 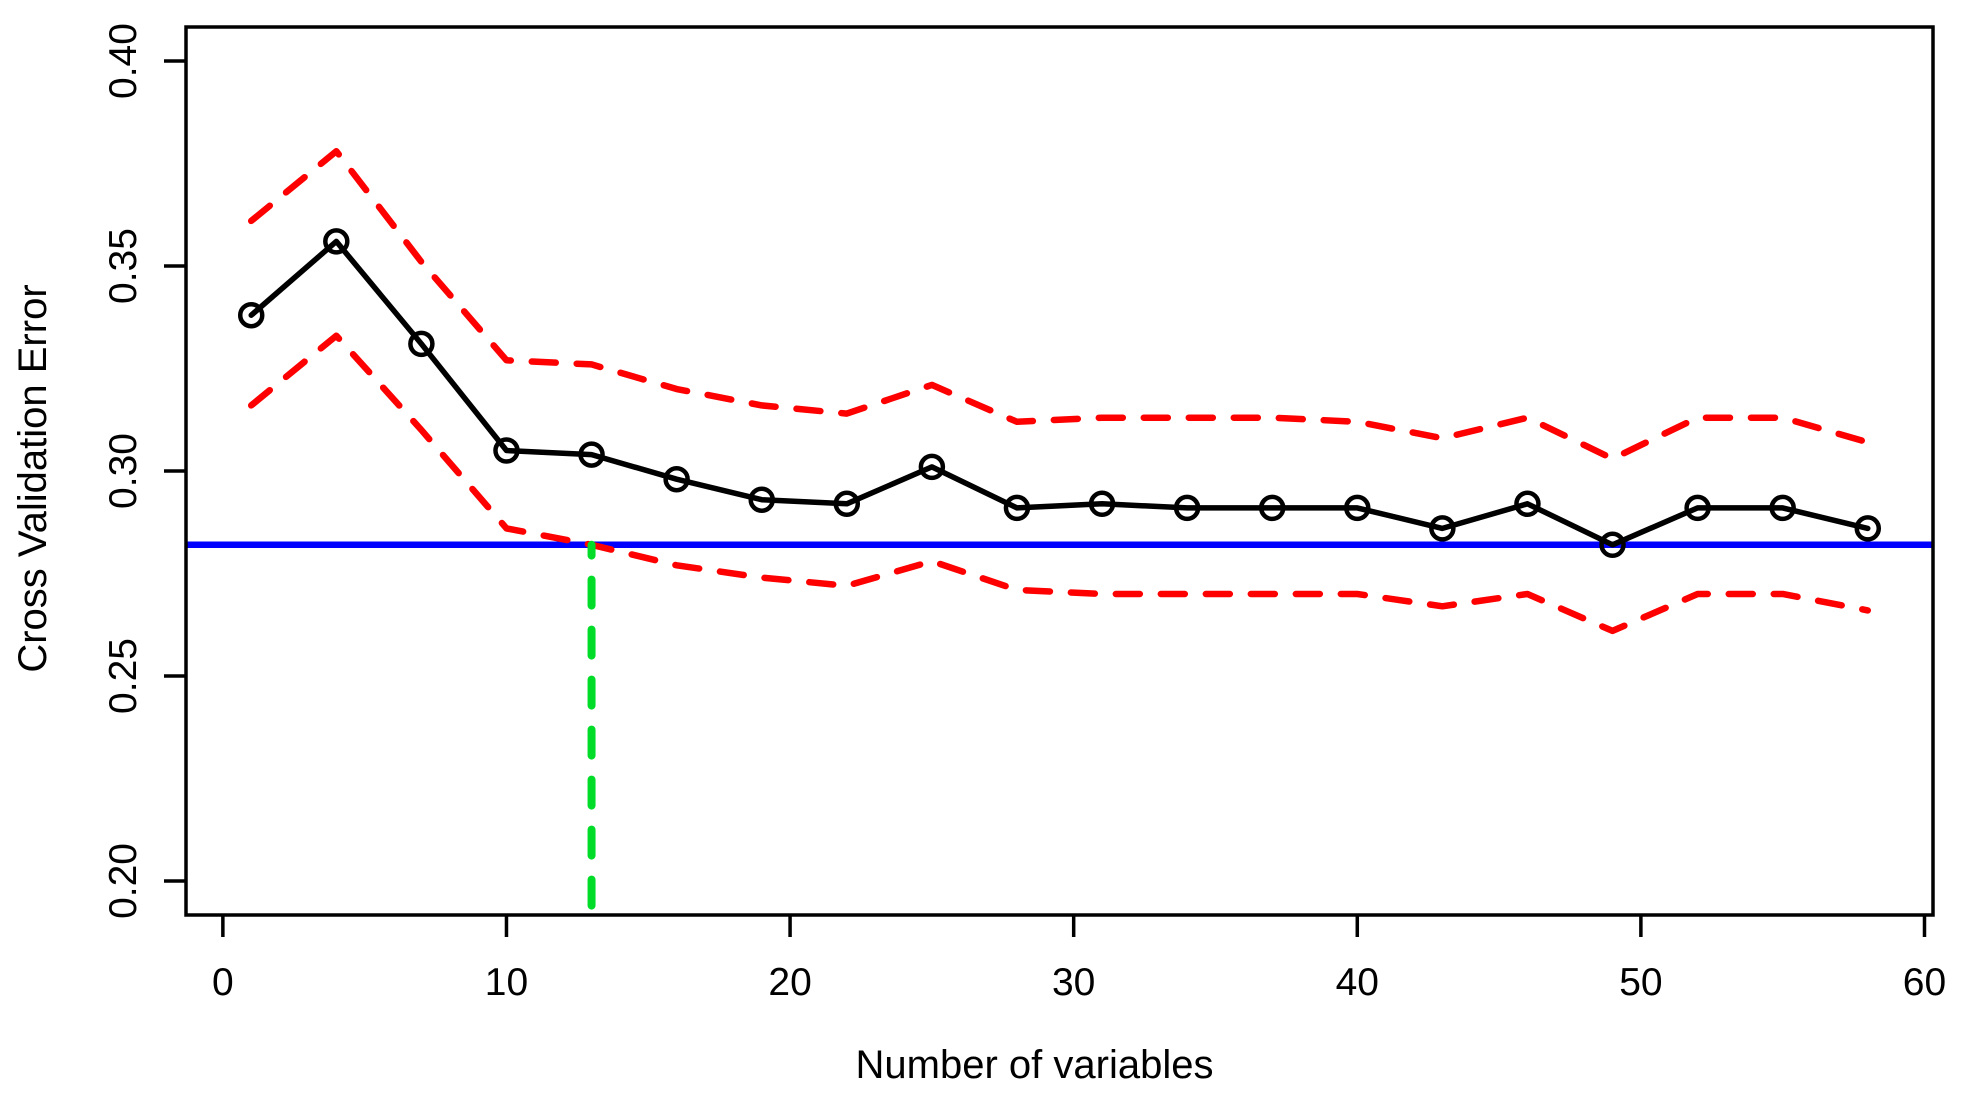 What do you see at coordinates (1357, 982) in the screenshot?
I see `x-axis-tick-label: 40` at bounding box center [1357, 982].